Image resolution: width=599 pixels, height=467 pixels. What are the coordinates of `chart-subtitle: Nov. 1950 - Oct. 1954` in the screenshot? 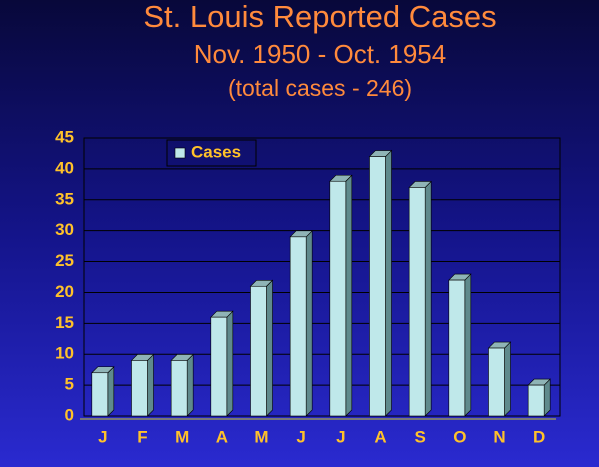 It's located at (320, 54).